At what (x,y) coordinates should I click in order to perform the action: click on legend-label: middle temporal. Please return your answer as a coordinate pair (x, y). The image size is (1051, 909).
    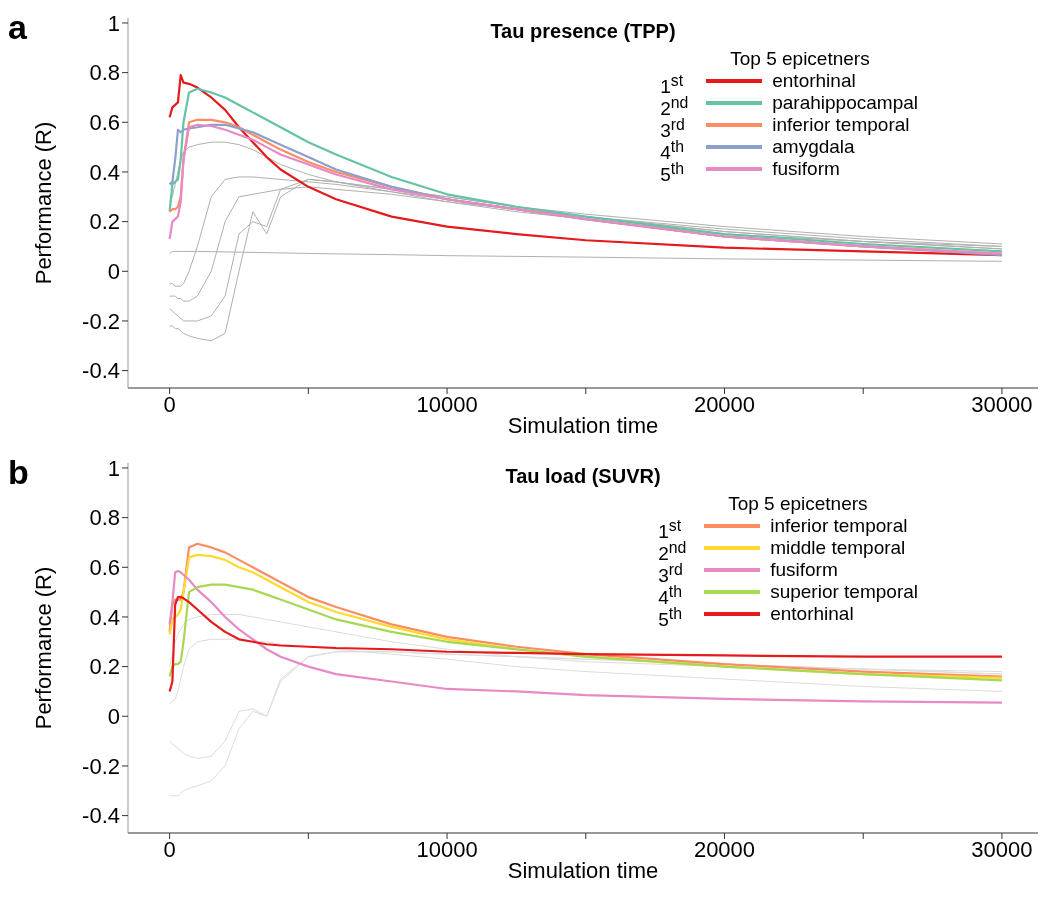
    Looking at the image, I should click on (838, 548).